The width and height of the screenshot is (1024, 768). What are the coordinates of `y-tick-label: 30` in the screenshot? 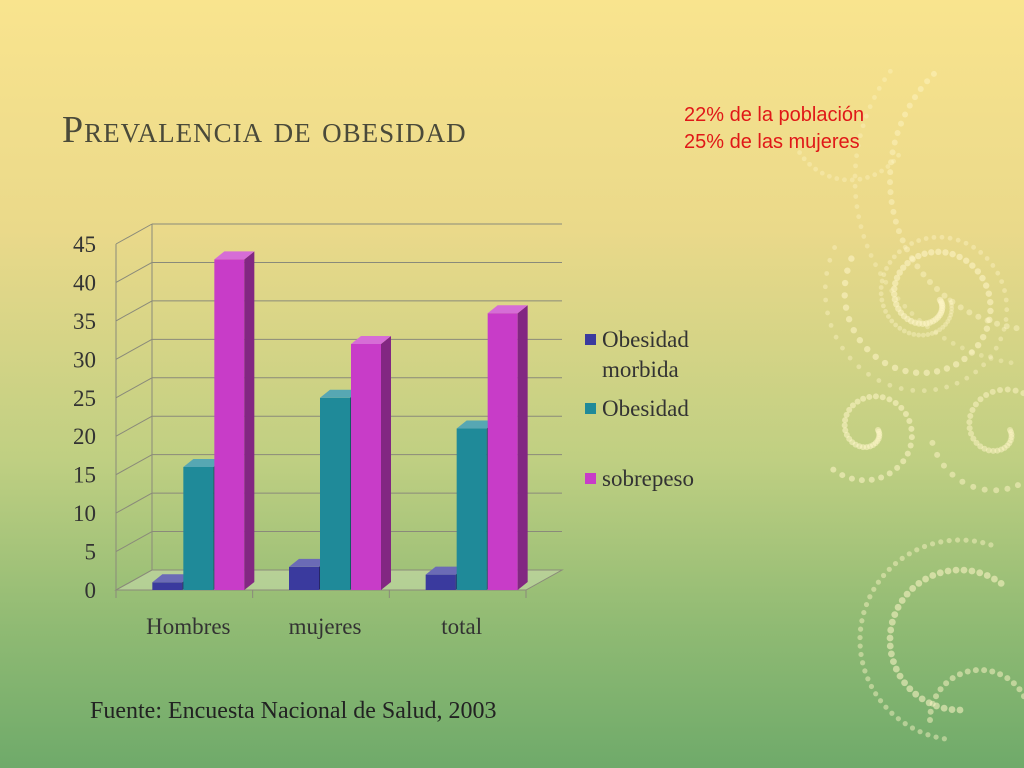 It's located at (84, 359).